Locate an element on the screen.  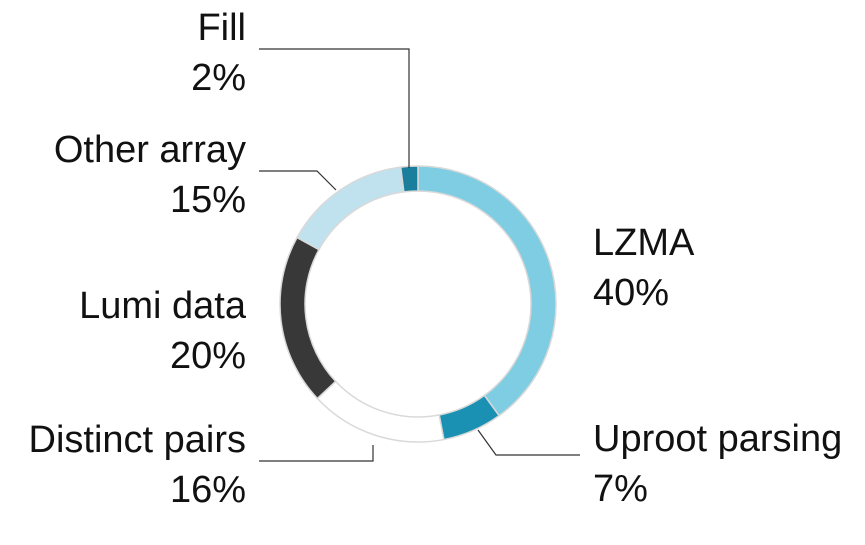
leader-line-other-array is located at coordinates (298, 180).